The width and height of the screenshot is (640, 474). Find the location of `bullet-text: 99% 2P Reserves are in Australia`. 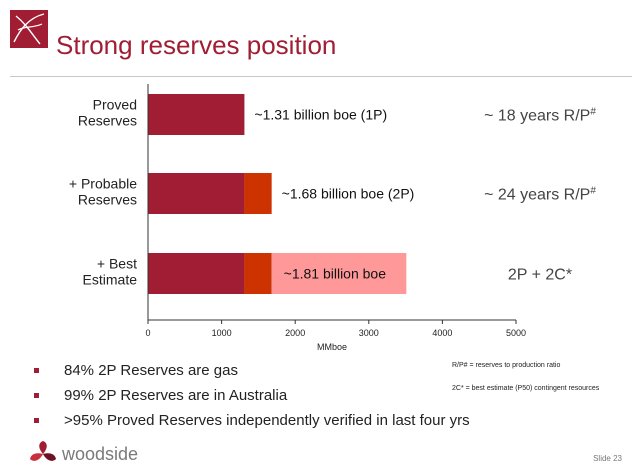

bullet-text: 99% 2P Reserves are in Australia is located at coordinates (176, 395).